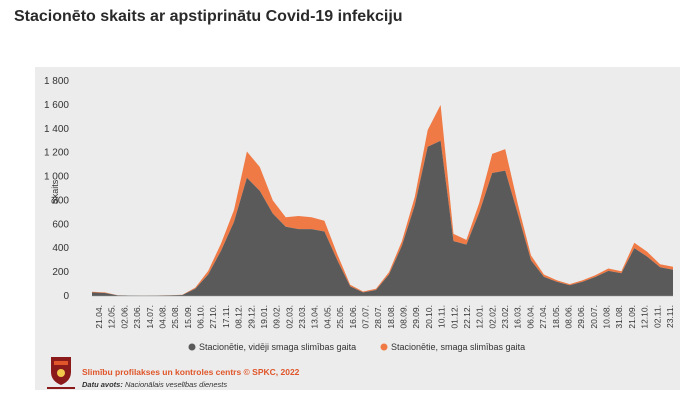 This screenshot has width=700, height=412. Describe the element at coordinates (124, 317) in the screenshot. I see `x-tick-label: 02.06.` at that location.